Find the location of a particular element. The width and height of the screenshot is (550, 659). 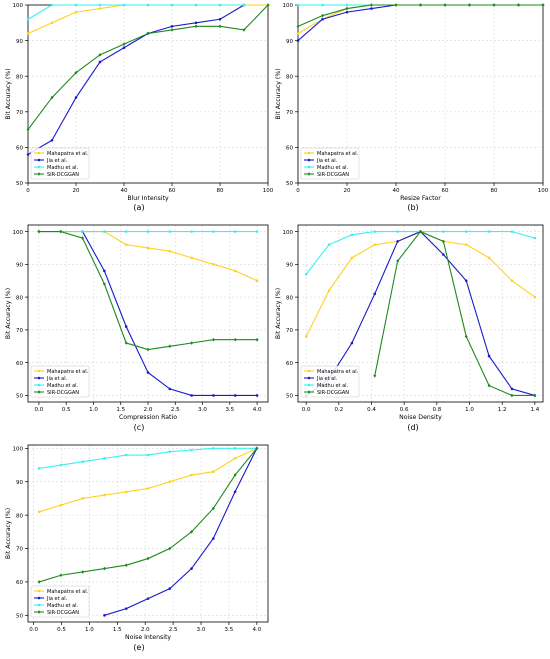

x-tick-label: 0.2 is located at coordinates (338, 410).